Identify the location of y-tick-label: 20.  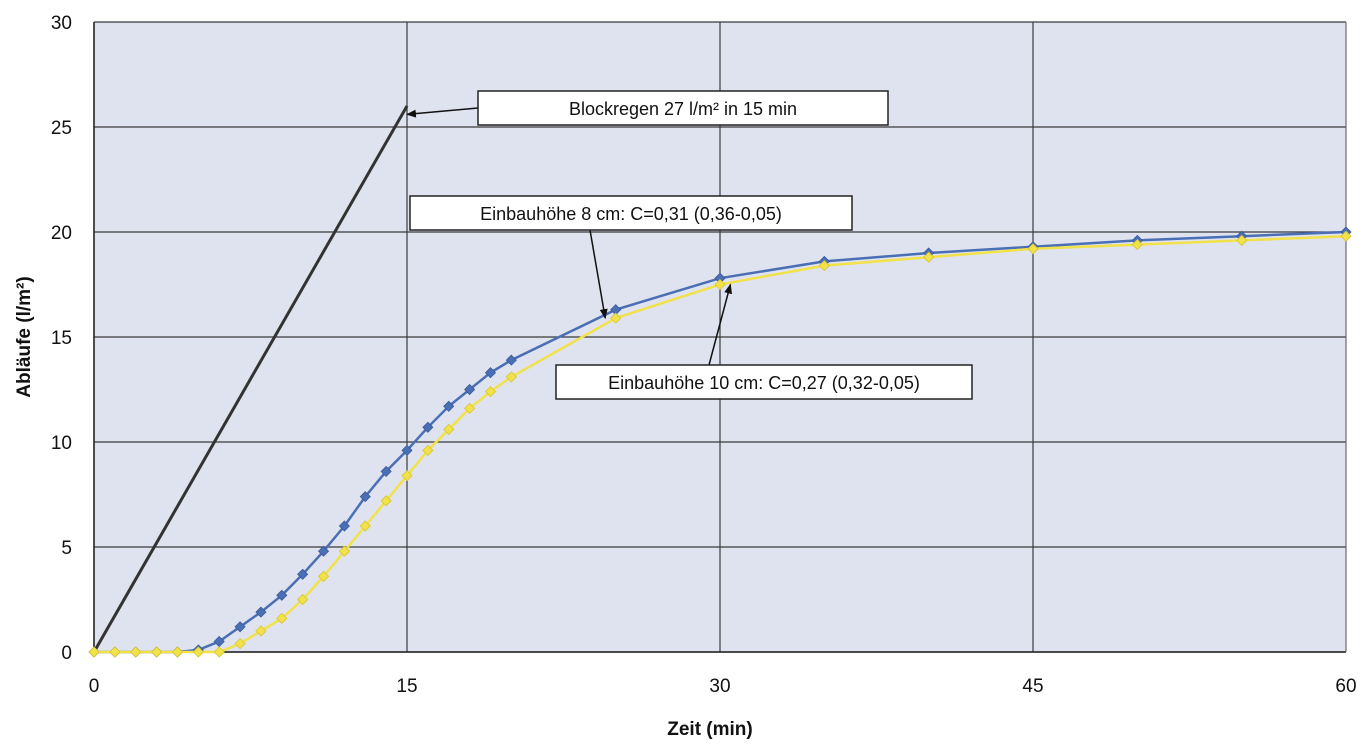
(61, 233).